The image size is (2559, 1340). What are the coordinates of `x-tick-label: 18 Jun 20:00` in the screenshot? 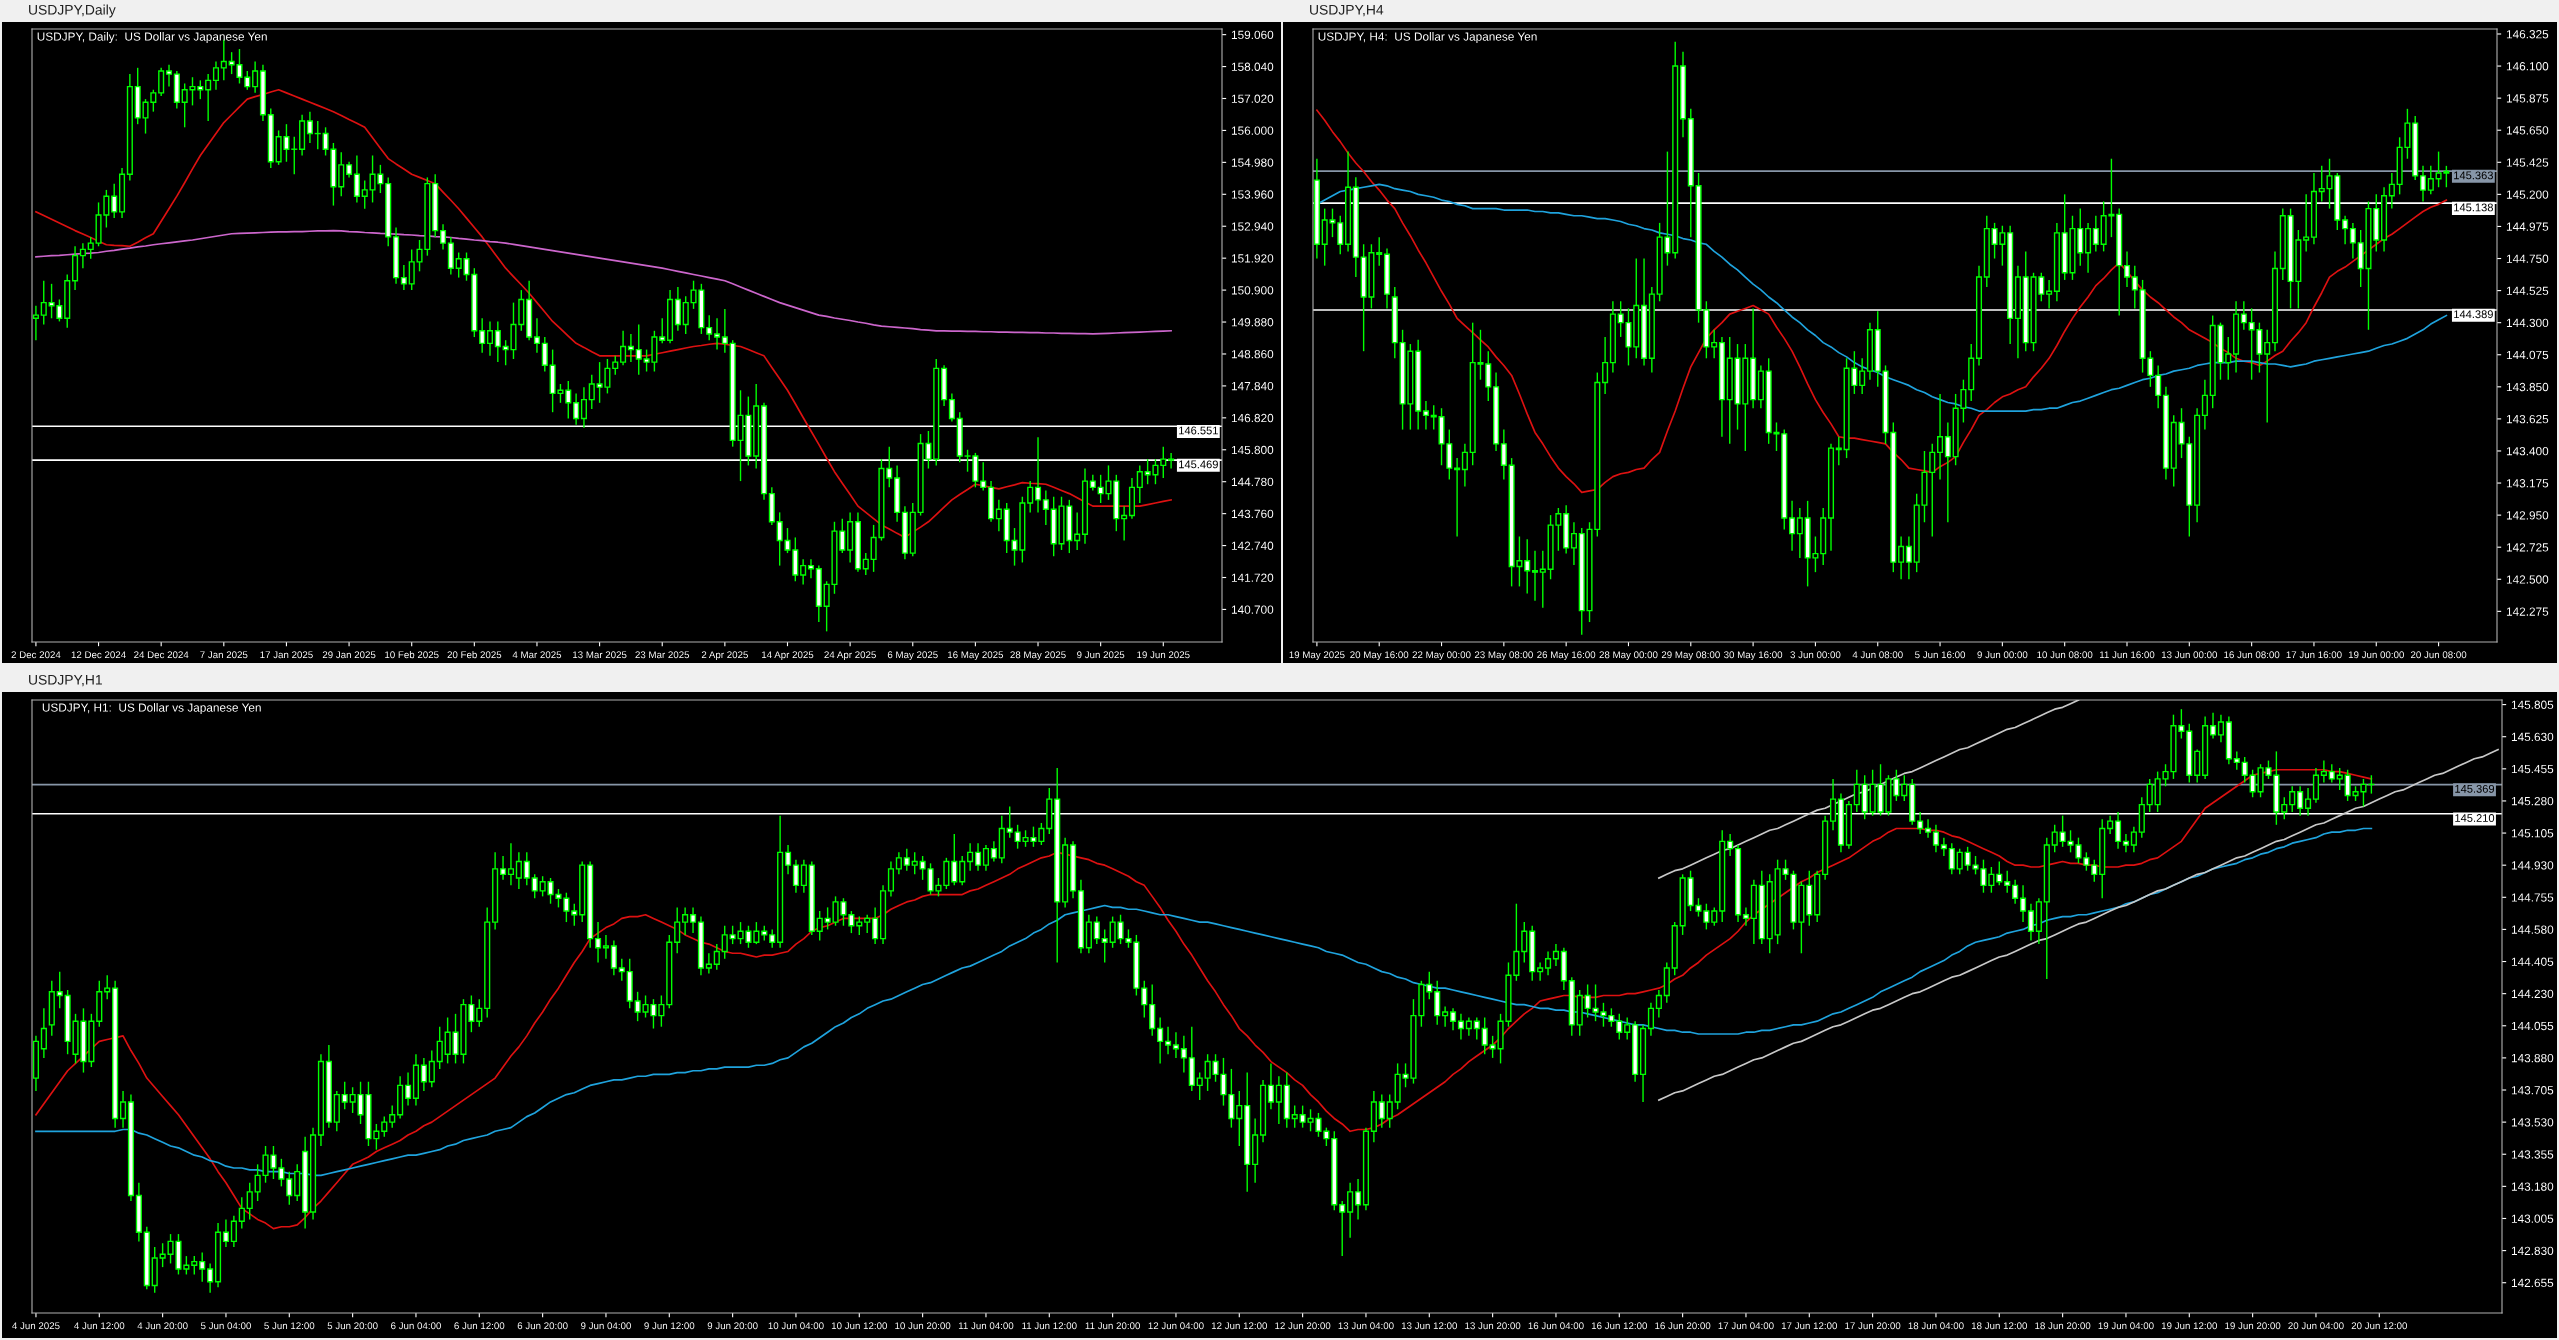 It's located at (2063, 1326).